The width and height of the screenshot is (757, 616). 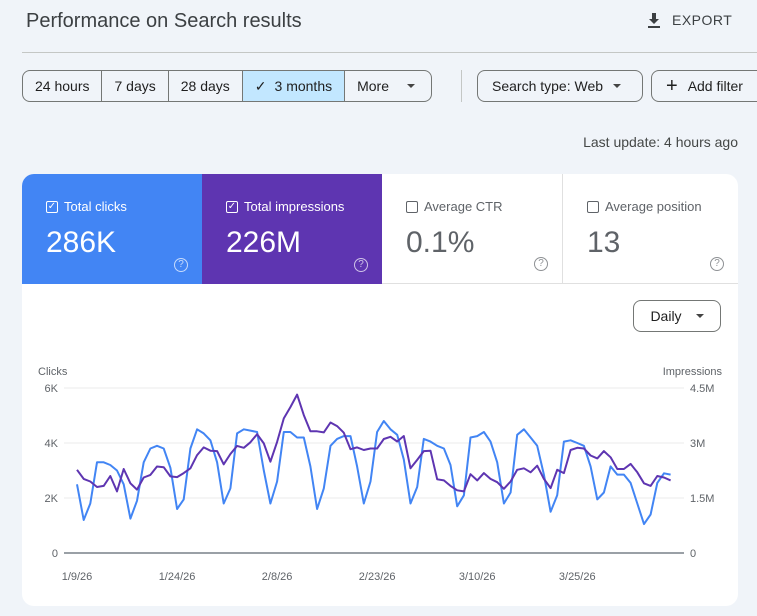 I want to click on page-title: Performance on Search results, so click(x=164, y=21).